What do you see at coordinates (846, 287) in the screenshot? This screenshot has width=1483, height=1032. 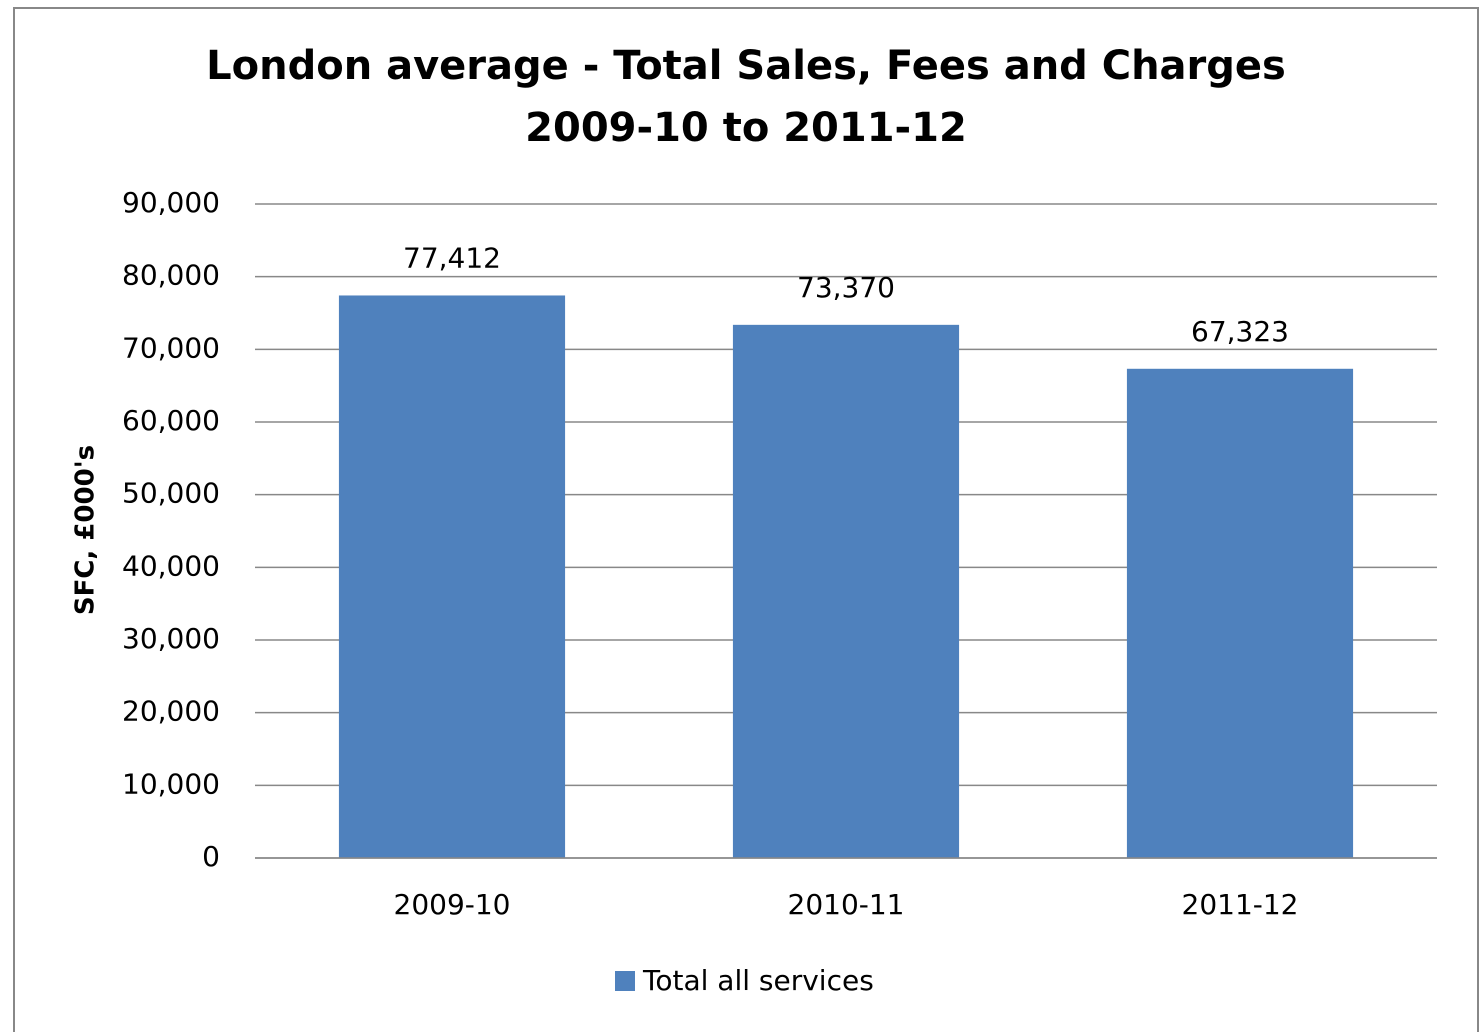 I see `data-label: 73,370` at bounding box center [846, 287].